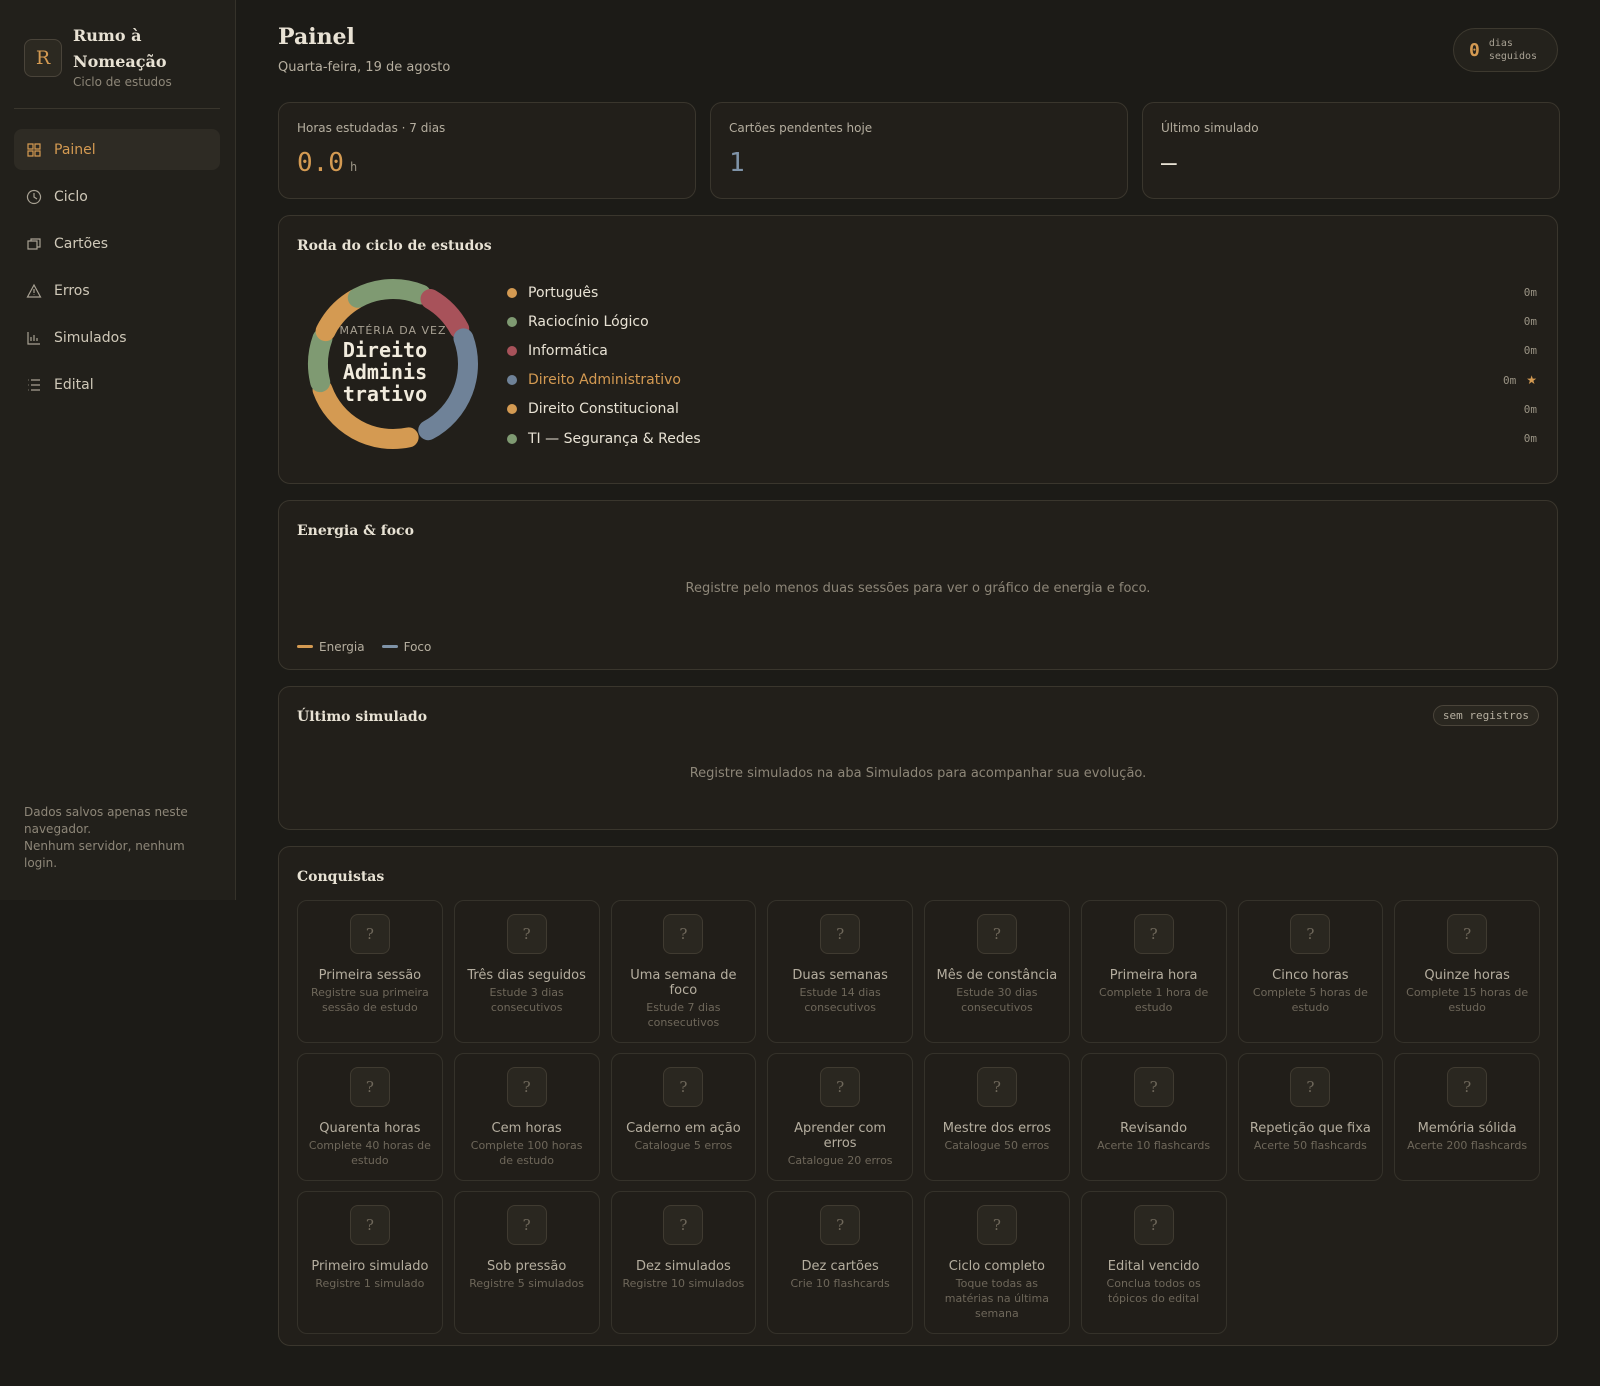 The width and height of the screenshot is (1600, 1386). Describe the element at coordinates (1310, 1145) in the screenshot. I see `achievement-desc: Acerte 50 flashcards` at that location.